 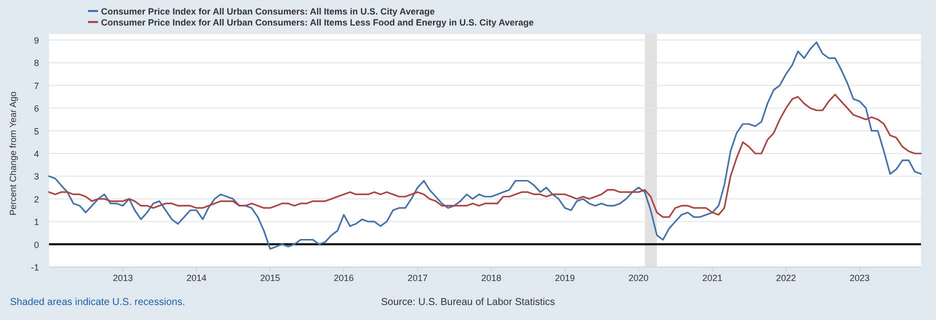 What do you see at coordinates (36, 85) in the screenshot?
I see `y-tick-label: 7` at bounding box center [36, 85].